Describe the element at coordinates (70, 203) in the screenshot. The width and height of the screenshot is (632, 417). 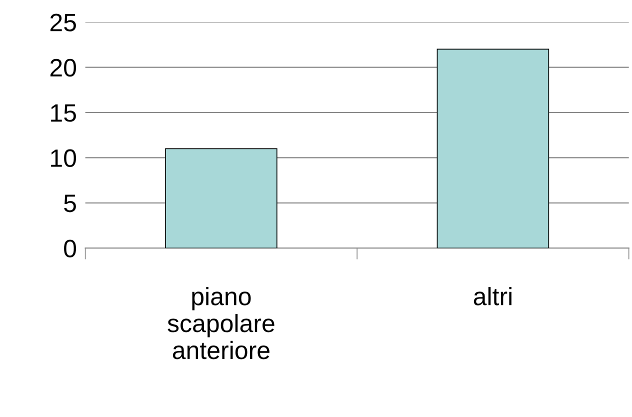
I see `y-tick-label: 5` at that location.